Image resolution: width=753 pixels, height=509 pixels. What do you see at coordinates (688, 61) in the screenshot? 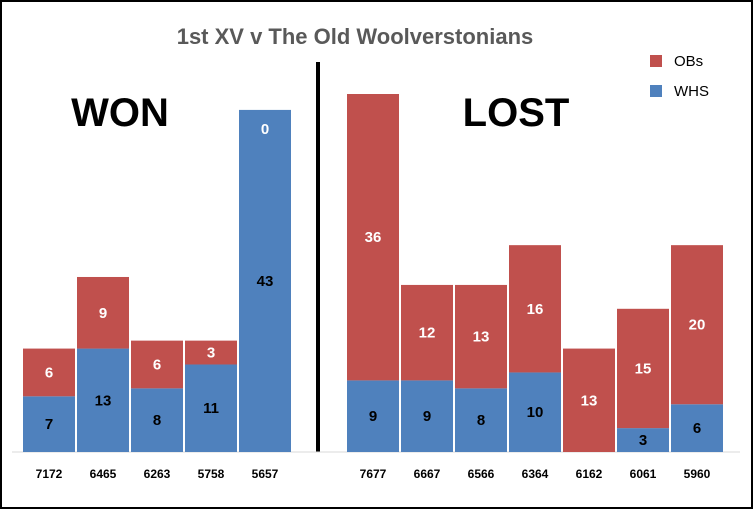
I see `legend-label-obs: OBs` at bounding box center [688, 61].